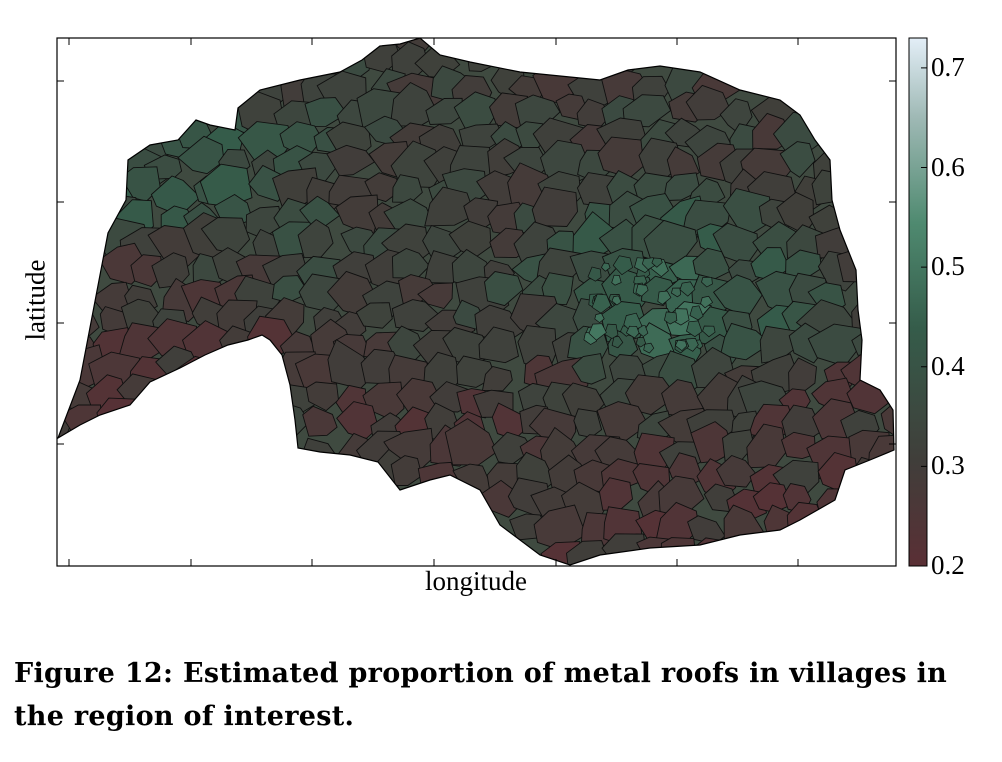 The height and width of the screenshot is (762, 1002). I want to click on colorbar-tick-label: 0.4, so click(948, 365).